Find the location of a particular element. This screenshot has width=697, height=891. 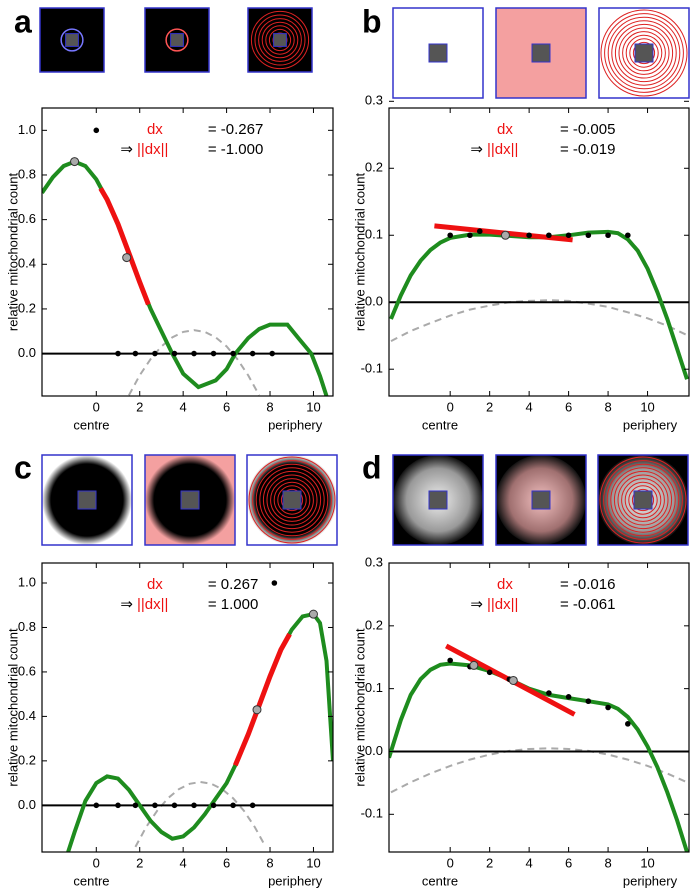

x-tick-label: 8 is located at coordinates (269, 406).